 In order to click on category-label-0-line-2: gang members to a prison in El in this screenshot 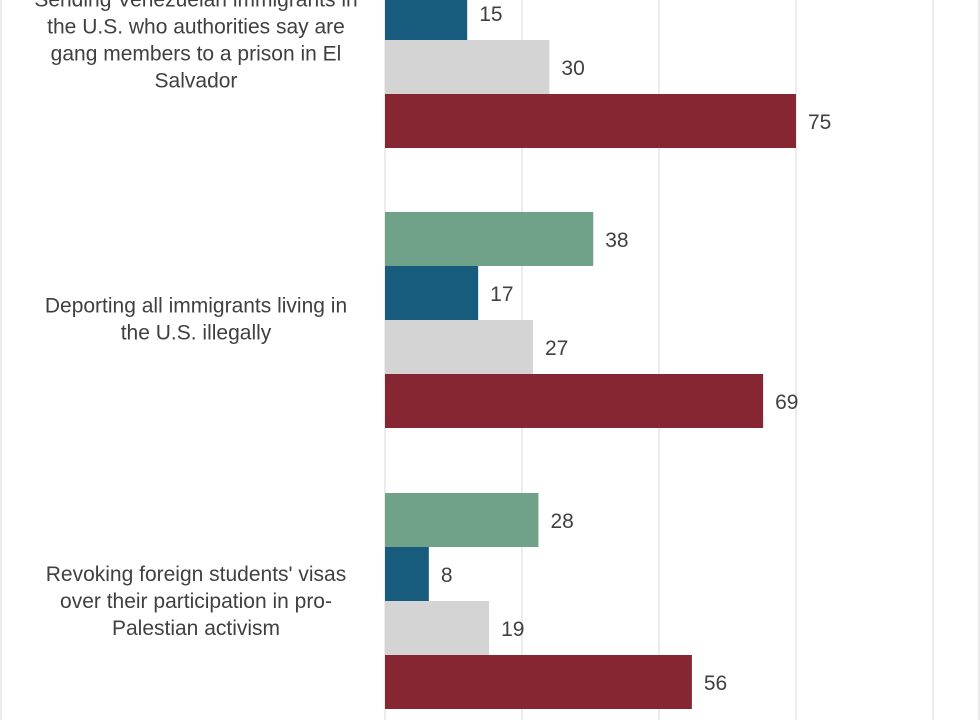, I will do `click(196, 54)`.